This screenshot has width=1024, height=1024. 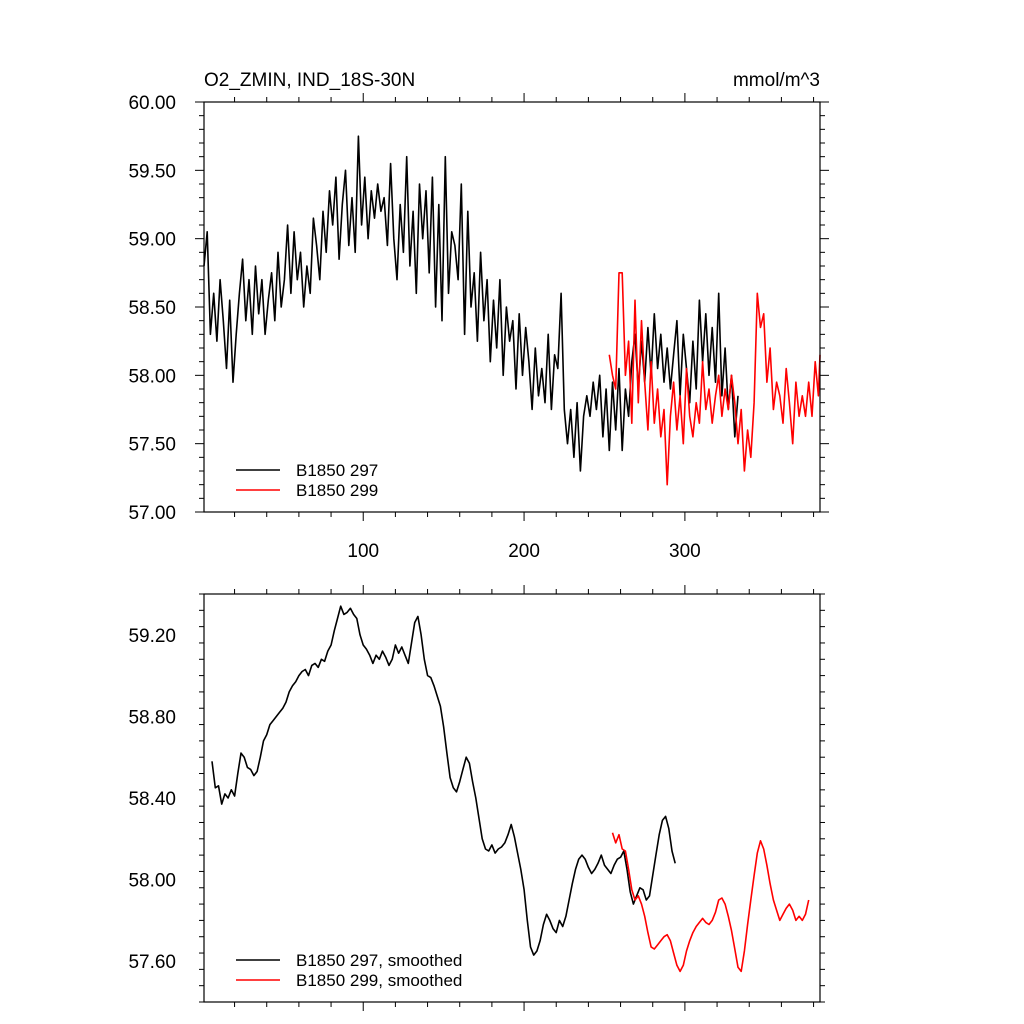 What do you see at coordinates (363, 551) in the screenshot?
I see `x-tick-label: 100` at bounding box center [363, 551].